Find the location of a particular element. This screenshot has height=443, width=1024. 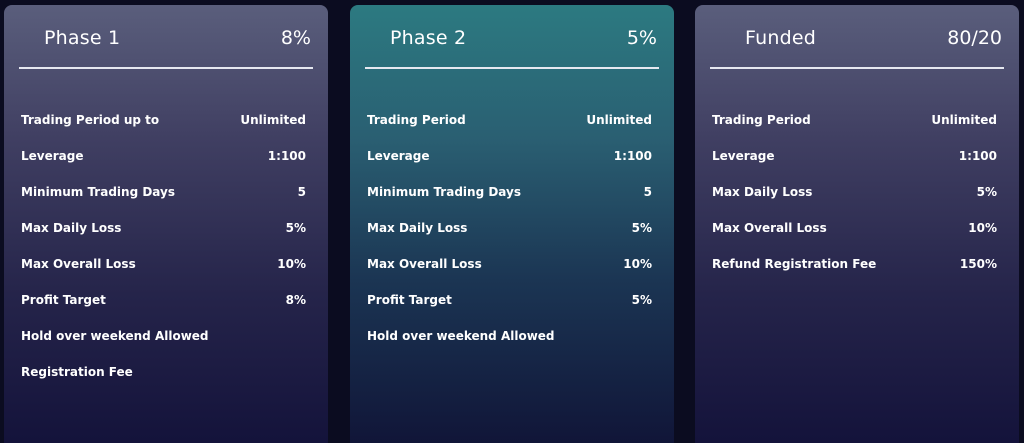

row-registration-fee: Registration Fee is located at coordinates (163, 383).